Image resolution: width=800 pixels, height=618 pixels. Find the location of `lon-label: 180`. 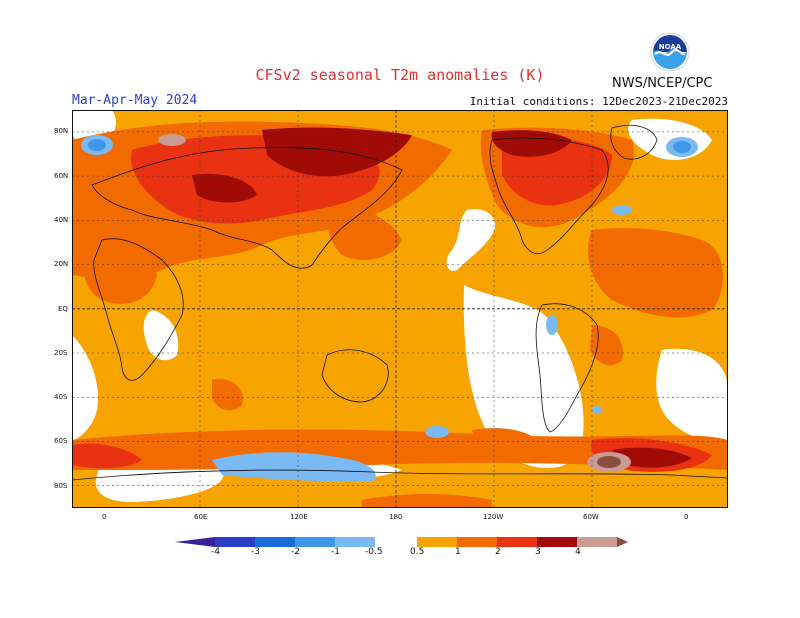

lon-label: 180 is located at coordinates (396, 517).